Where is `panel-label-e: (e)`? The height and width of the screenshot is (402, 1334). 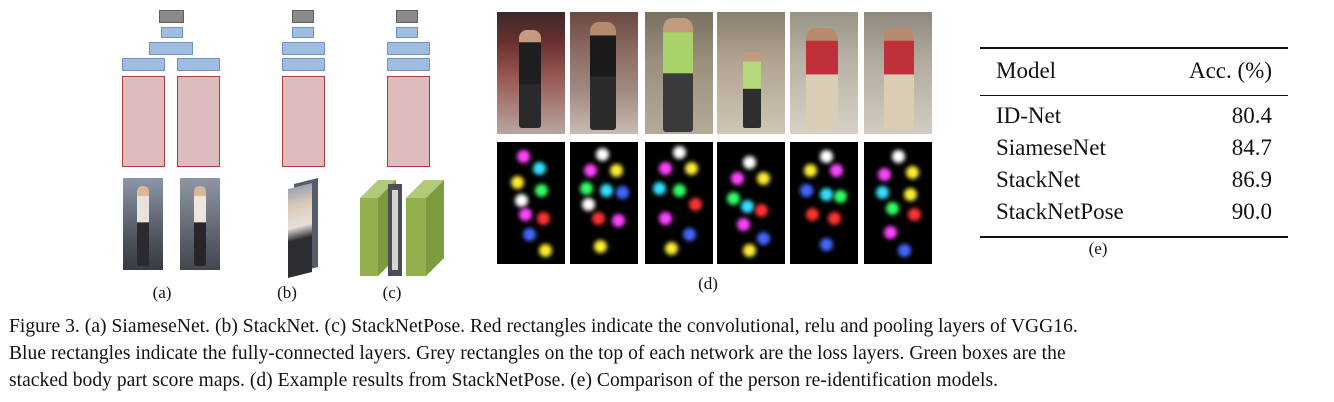 panel-label-e: (e) is located at coordinates (1098, 248).